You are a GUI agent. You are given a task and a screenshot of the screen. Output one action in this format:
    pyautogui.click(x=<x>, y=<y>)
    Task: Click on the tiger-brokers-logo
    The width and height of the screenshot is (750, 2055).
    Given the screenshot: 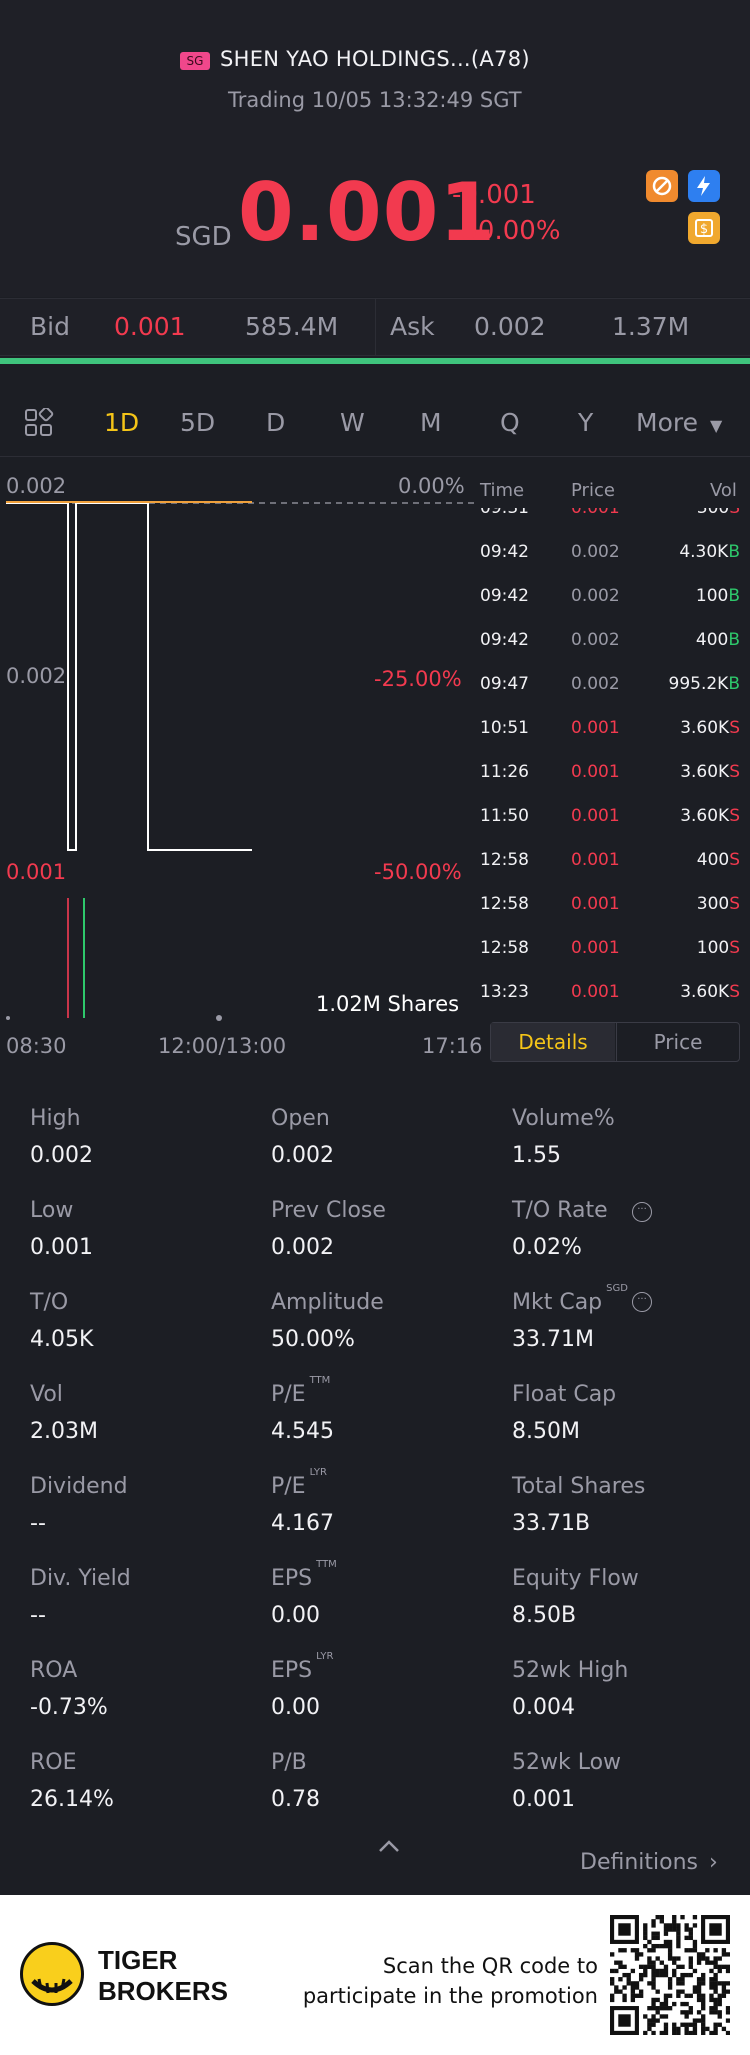 What is the action you would take?
    pyautogui.click(x=52, y=1974)
    